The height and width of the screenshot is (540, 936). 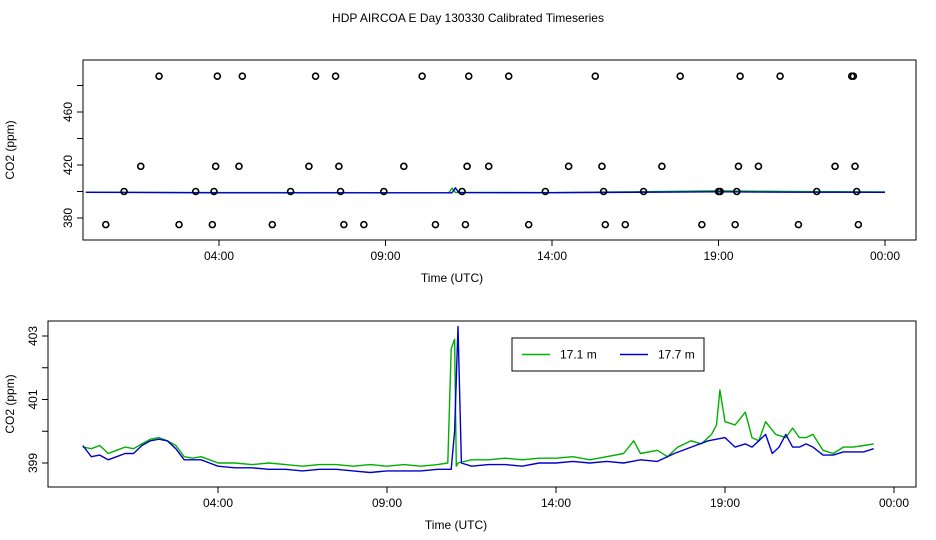 I want to click on y-tick-label: 380, so click(x=68, y=218).